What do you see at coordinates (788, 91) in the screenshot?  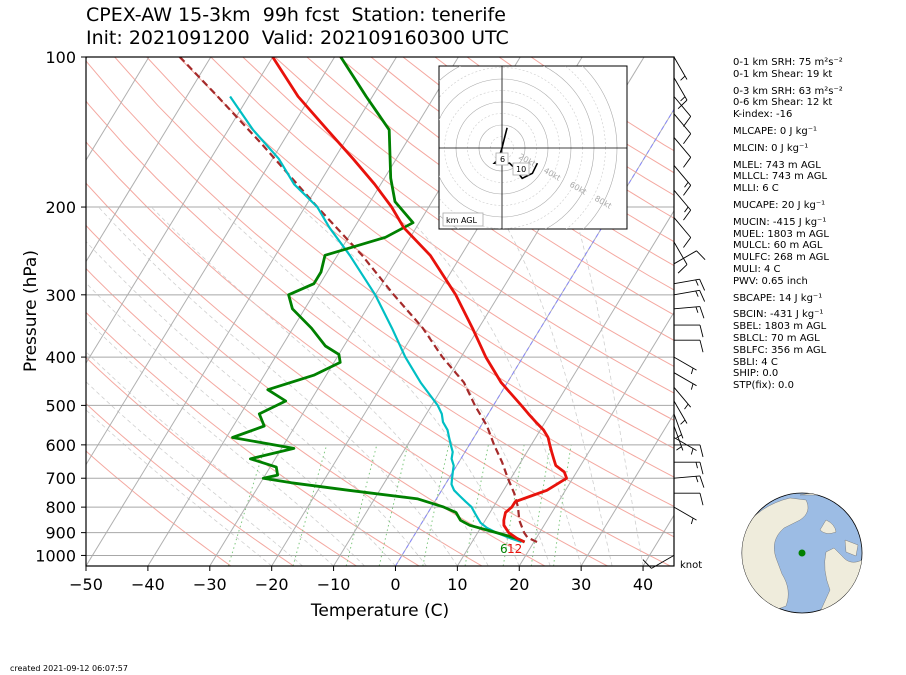 I see `stability-index-row: 0-3 km SRH: 63 m²s⁻²` at bounding box center [788, 91].